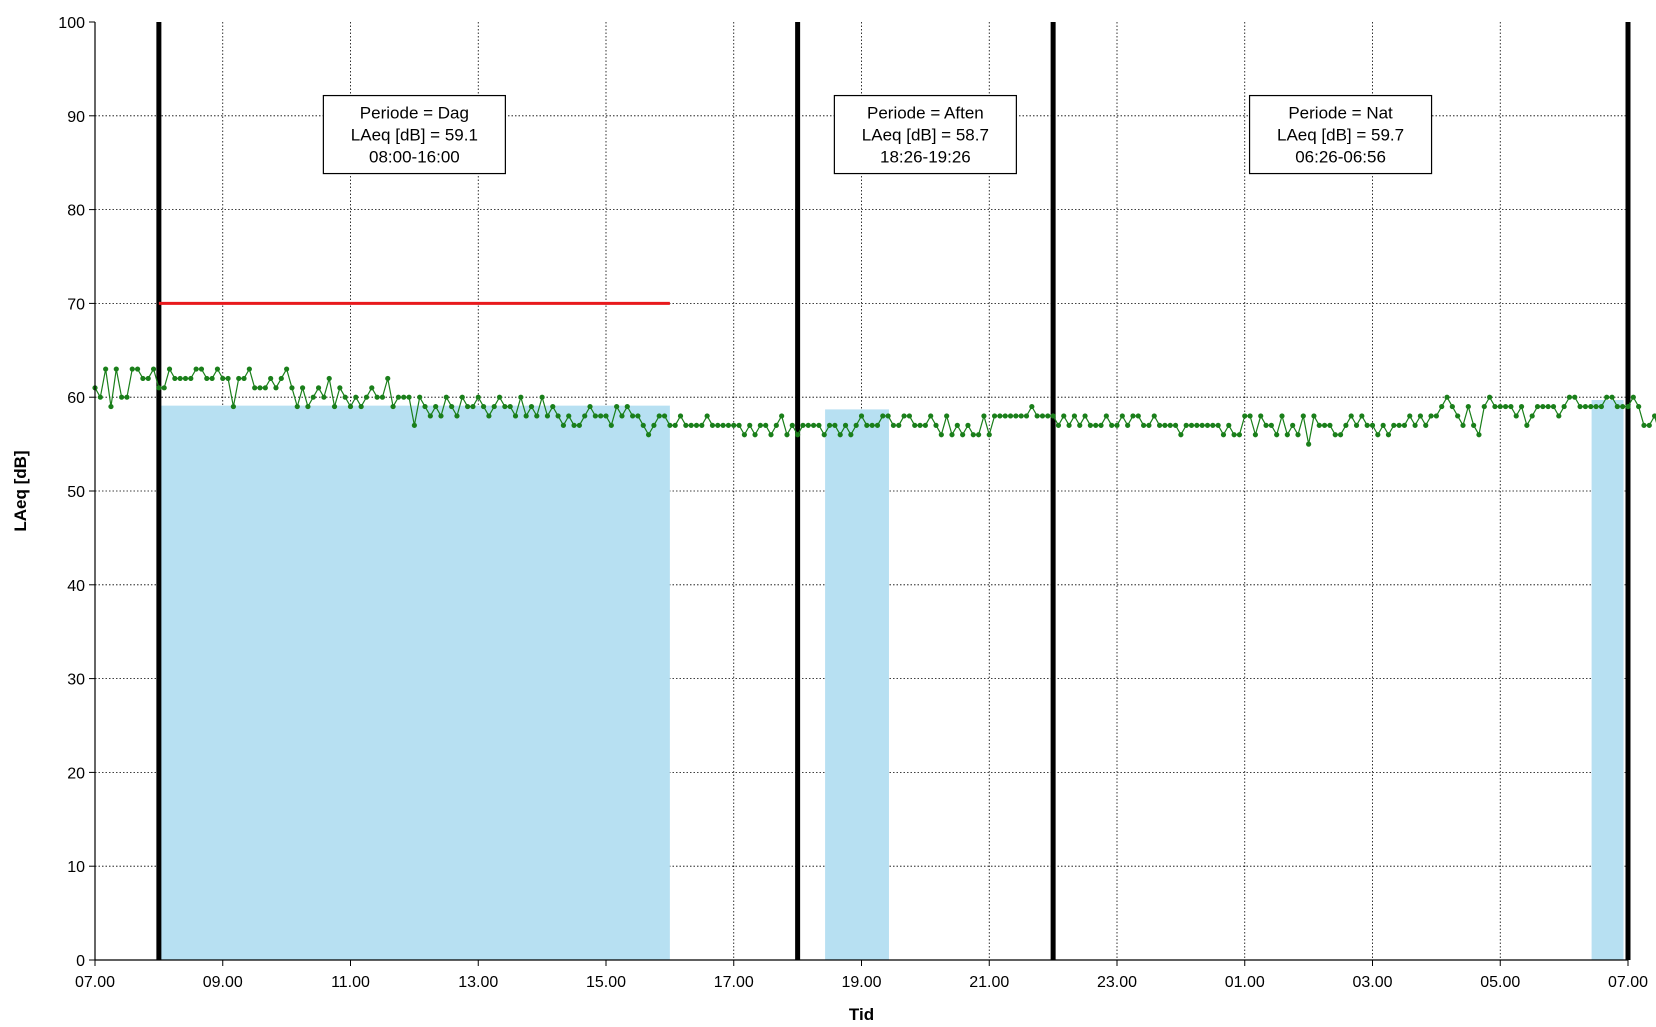 The width and height of the screenshot is (1656, 1027). What do you see at coordinates (76, 398) in the screenshot?
I see `y-tick-label: 60` at bounding box center [76, 398].